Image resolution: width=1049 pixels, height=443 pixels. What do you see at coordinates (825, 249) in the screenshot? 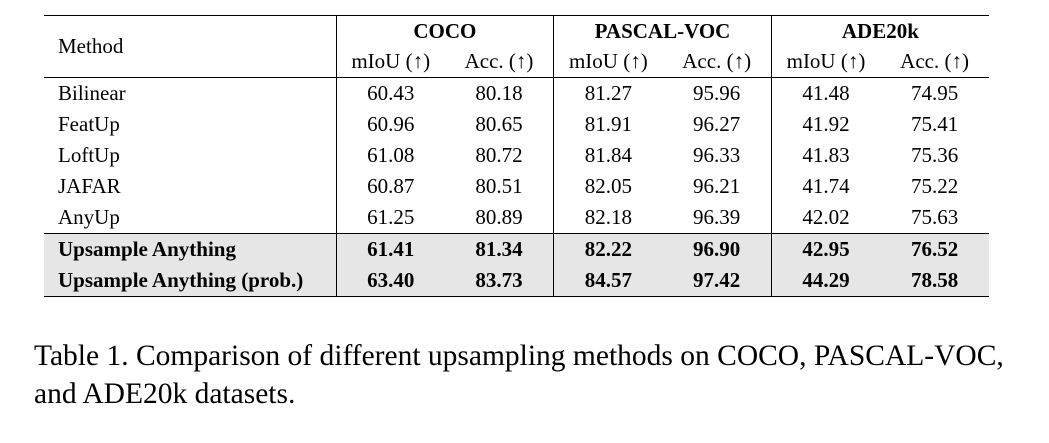
I see `value-cell: 42.95` at bounding box center [825, 249].